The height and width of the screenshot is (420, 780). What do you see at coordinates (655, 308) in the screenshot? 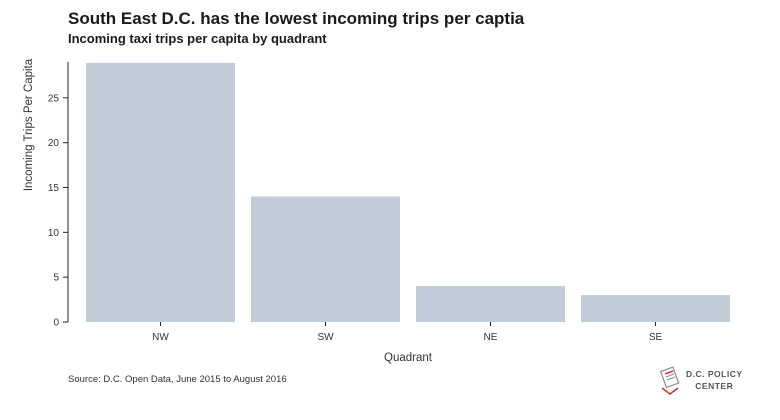
I see `bar-se` at bounding box center [655, 308].